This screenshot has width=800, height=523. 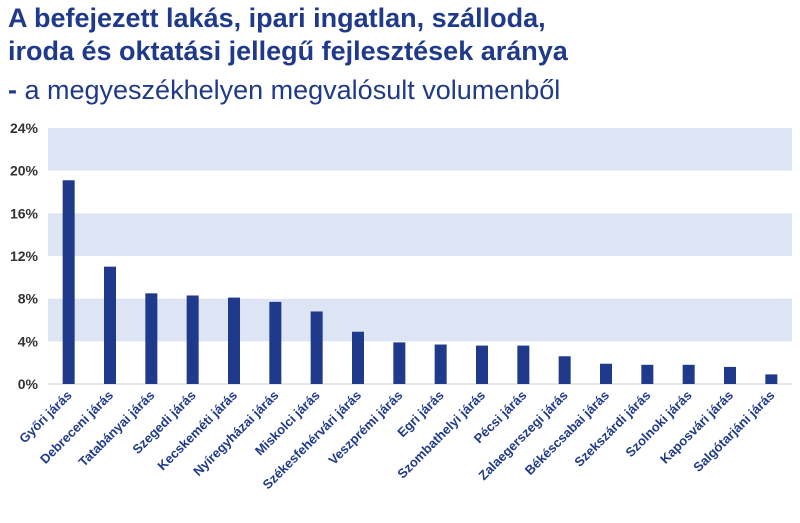 What do you see at coordinates (76, 427) in the screenshot?
I see `x-tick-label: Debreceni járás` at bounding box center [76, 427].